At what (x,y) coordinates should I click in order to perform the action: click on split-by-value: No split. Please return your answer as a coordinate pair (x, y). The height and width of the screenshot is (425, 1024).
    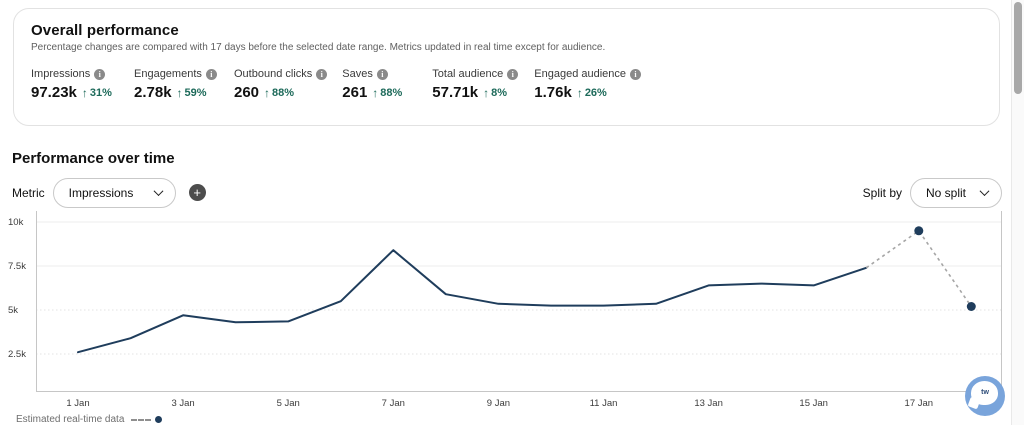
    Looking at the image, I should click on (946, 192).